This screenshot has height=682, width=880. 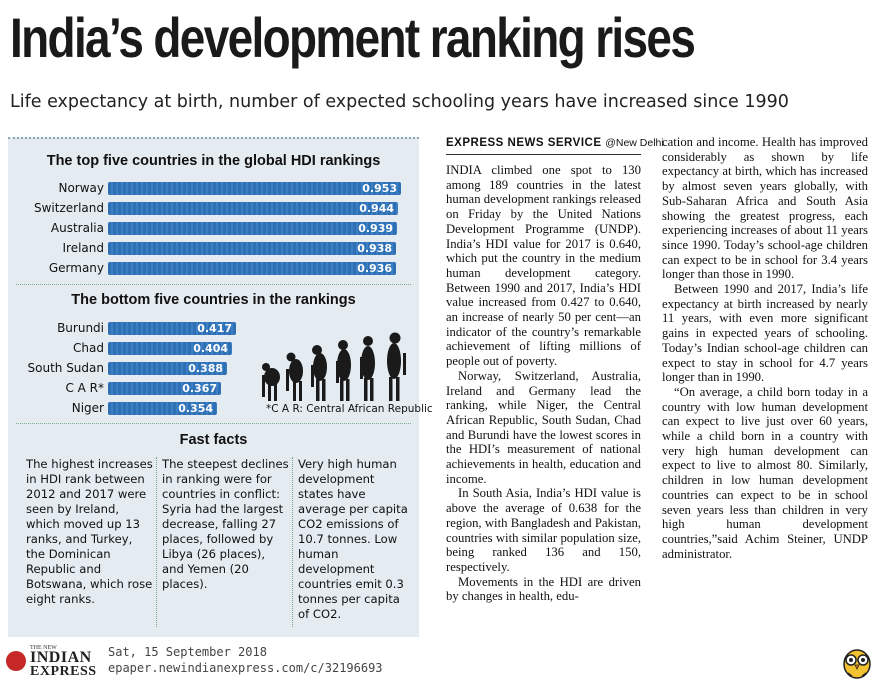 What do you see at coordinates (253, 208) in the screenshot?
I see `bar: 0.944` at bounding box center [253, 208].